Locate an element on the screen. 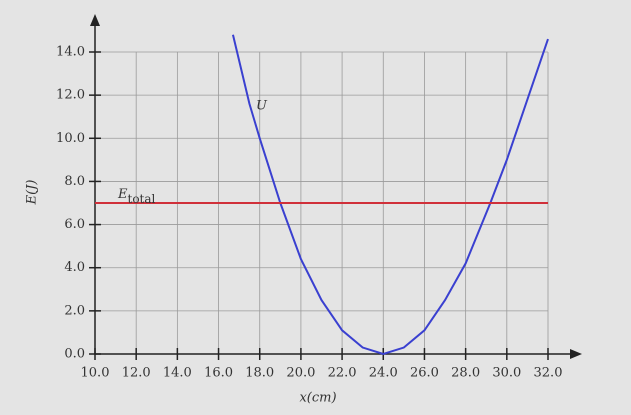 The height and width of the screenshot is (415, 631). x-axis-arrow is located at coordinates (576, 354).